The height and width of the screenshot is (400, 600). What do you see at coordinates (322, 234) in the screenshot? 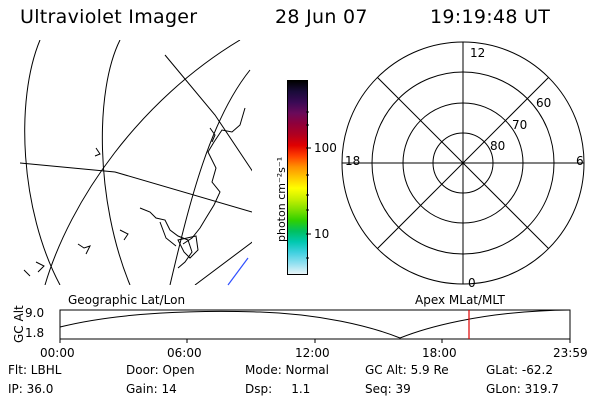
I see `colorbar-tick-10: 10` at bounding box center [322, 234].